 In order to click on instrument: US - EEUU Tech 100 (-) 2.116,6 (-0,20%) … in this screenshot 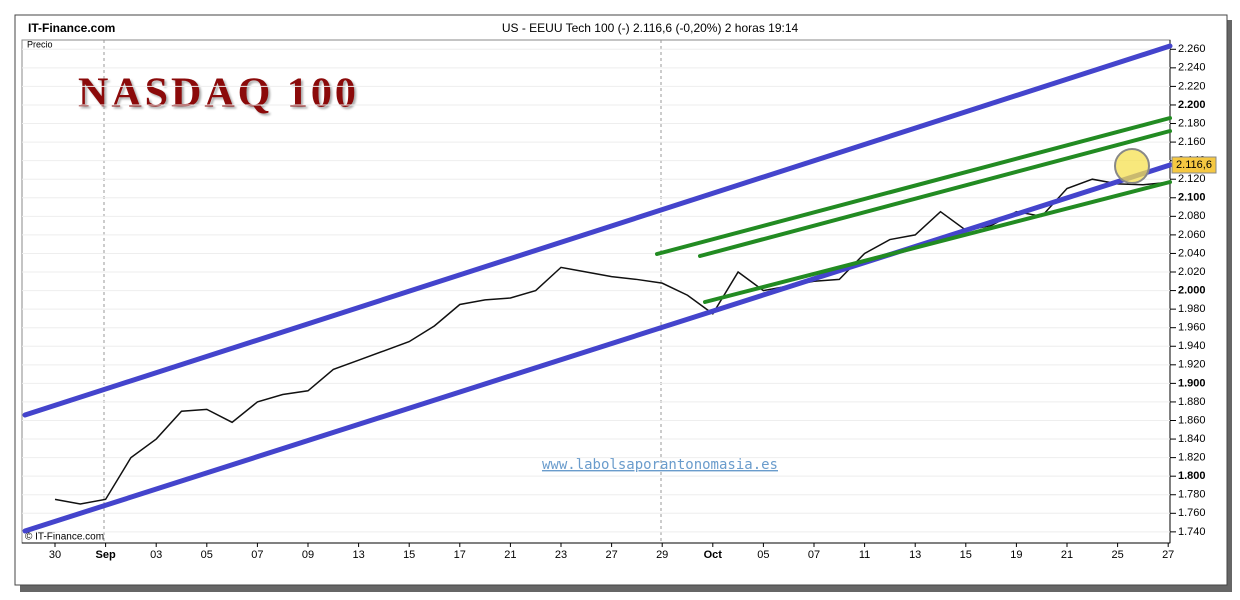, I will do `click(650, 28)`.